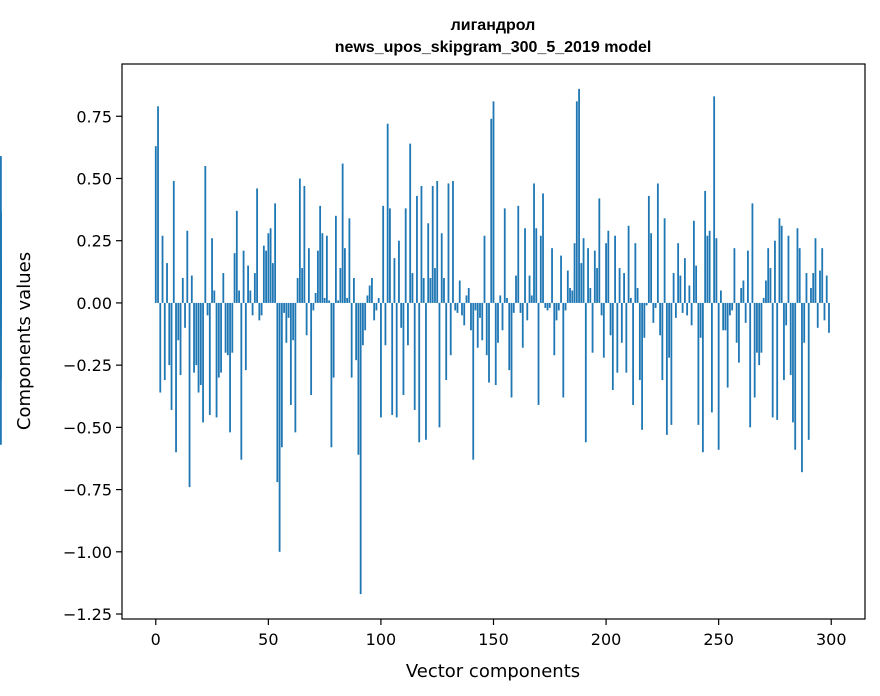 The image size is (880, 696). What do you see at coordinates (87, 552) in the screenshot?
I see `y-tick-label: −1.00` at bounding box center [87, 552].